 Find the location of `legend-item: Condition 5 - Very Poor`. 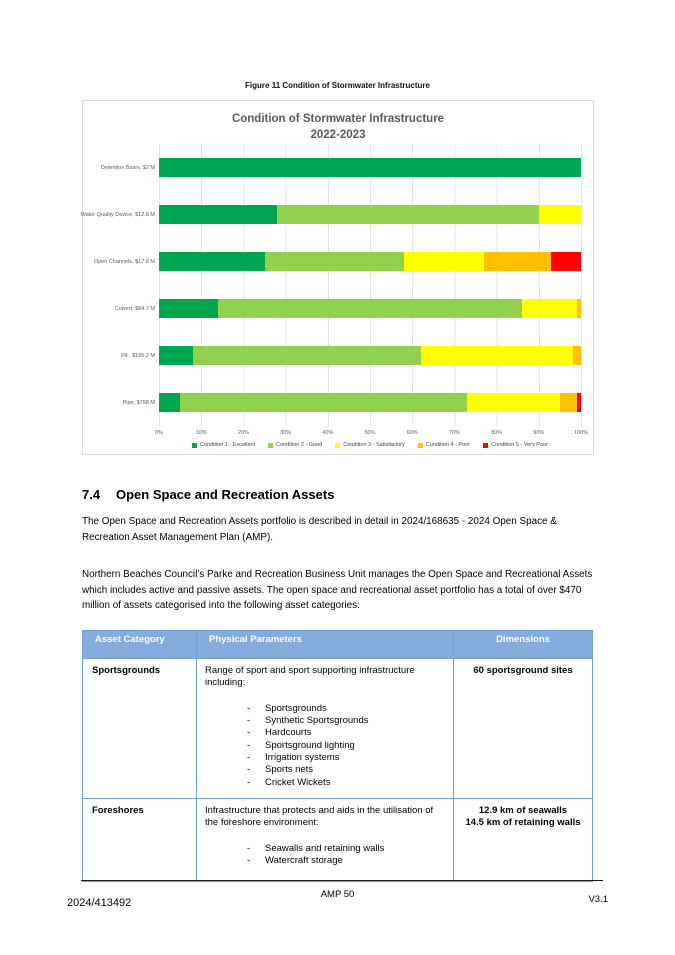

legend-item: Condition 5 - Very Poor is located at coordinates (515, 445).